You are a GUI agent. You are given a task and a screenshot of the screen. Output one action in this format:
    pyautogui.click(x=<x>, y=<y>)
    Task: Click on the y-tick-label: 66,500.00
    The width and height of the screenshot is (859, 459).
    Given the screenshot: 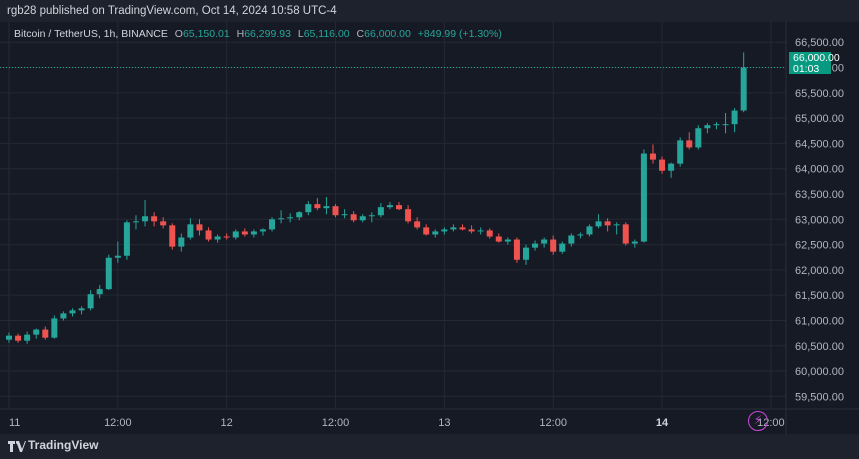 What is the action you would take?
    pyautogui.click(x=819, y=43)
    